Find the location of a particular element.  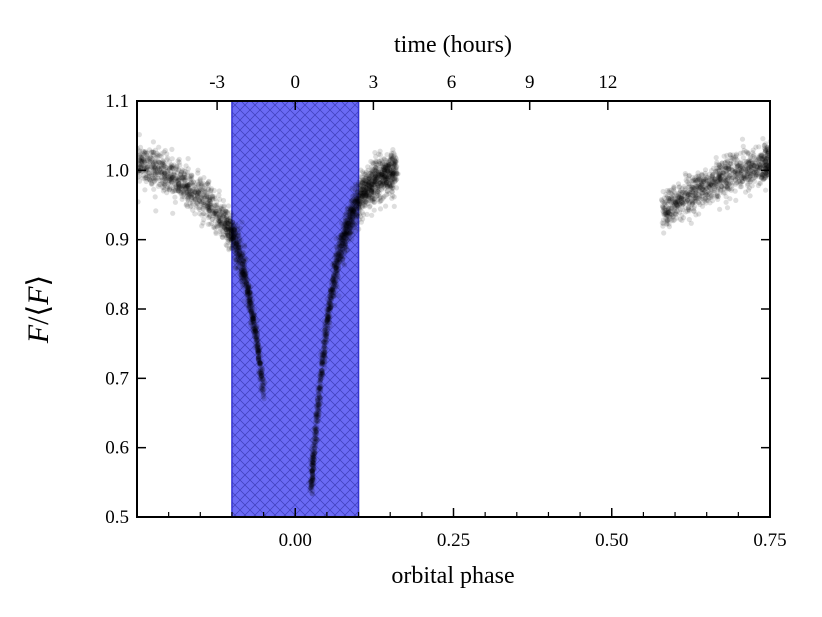

x2-tick-label: 9 is located at coordinates (530, 82).